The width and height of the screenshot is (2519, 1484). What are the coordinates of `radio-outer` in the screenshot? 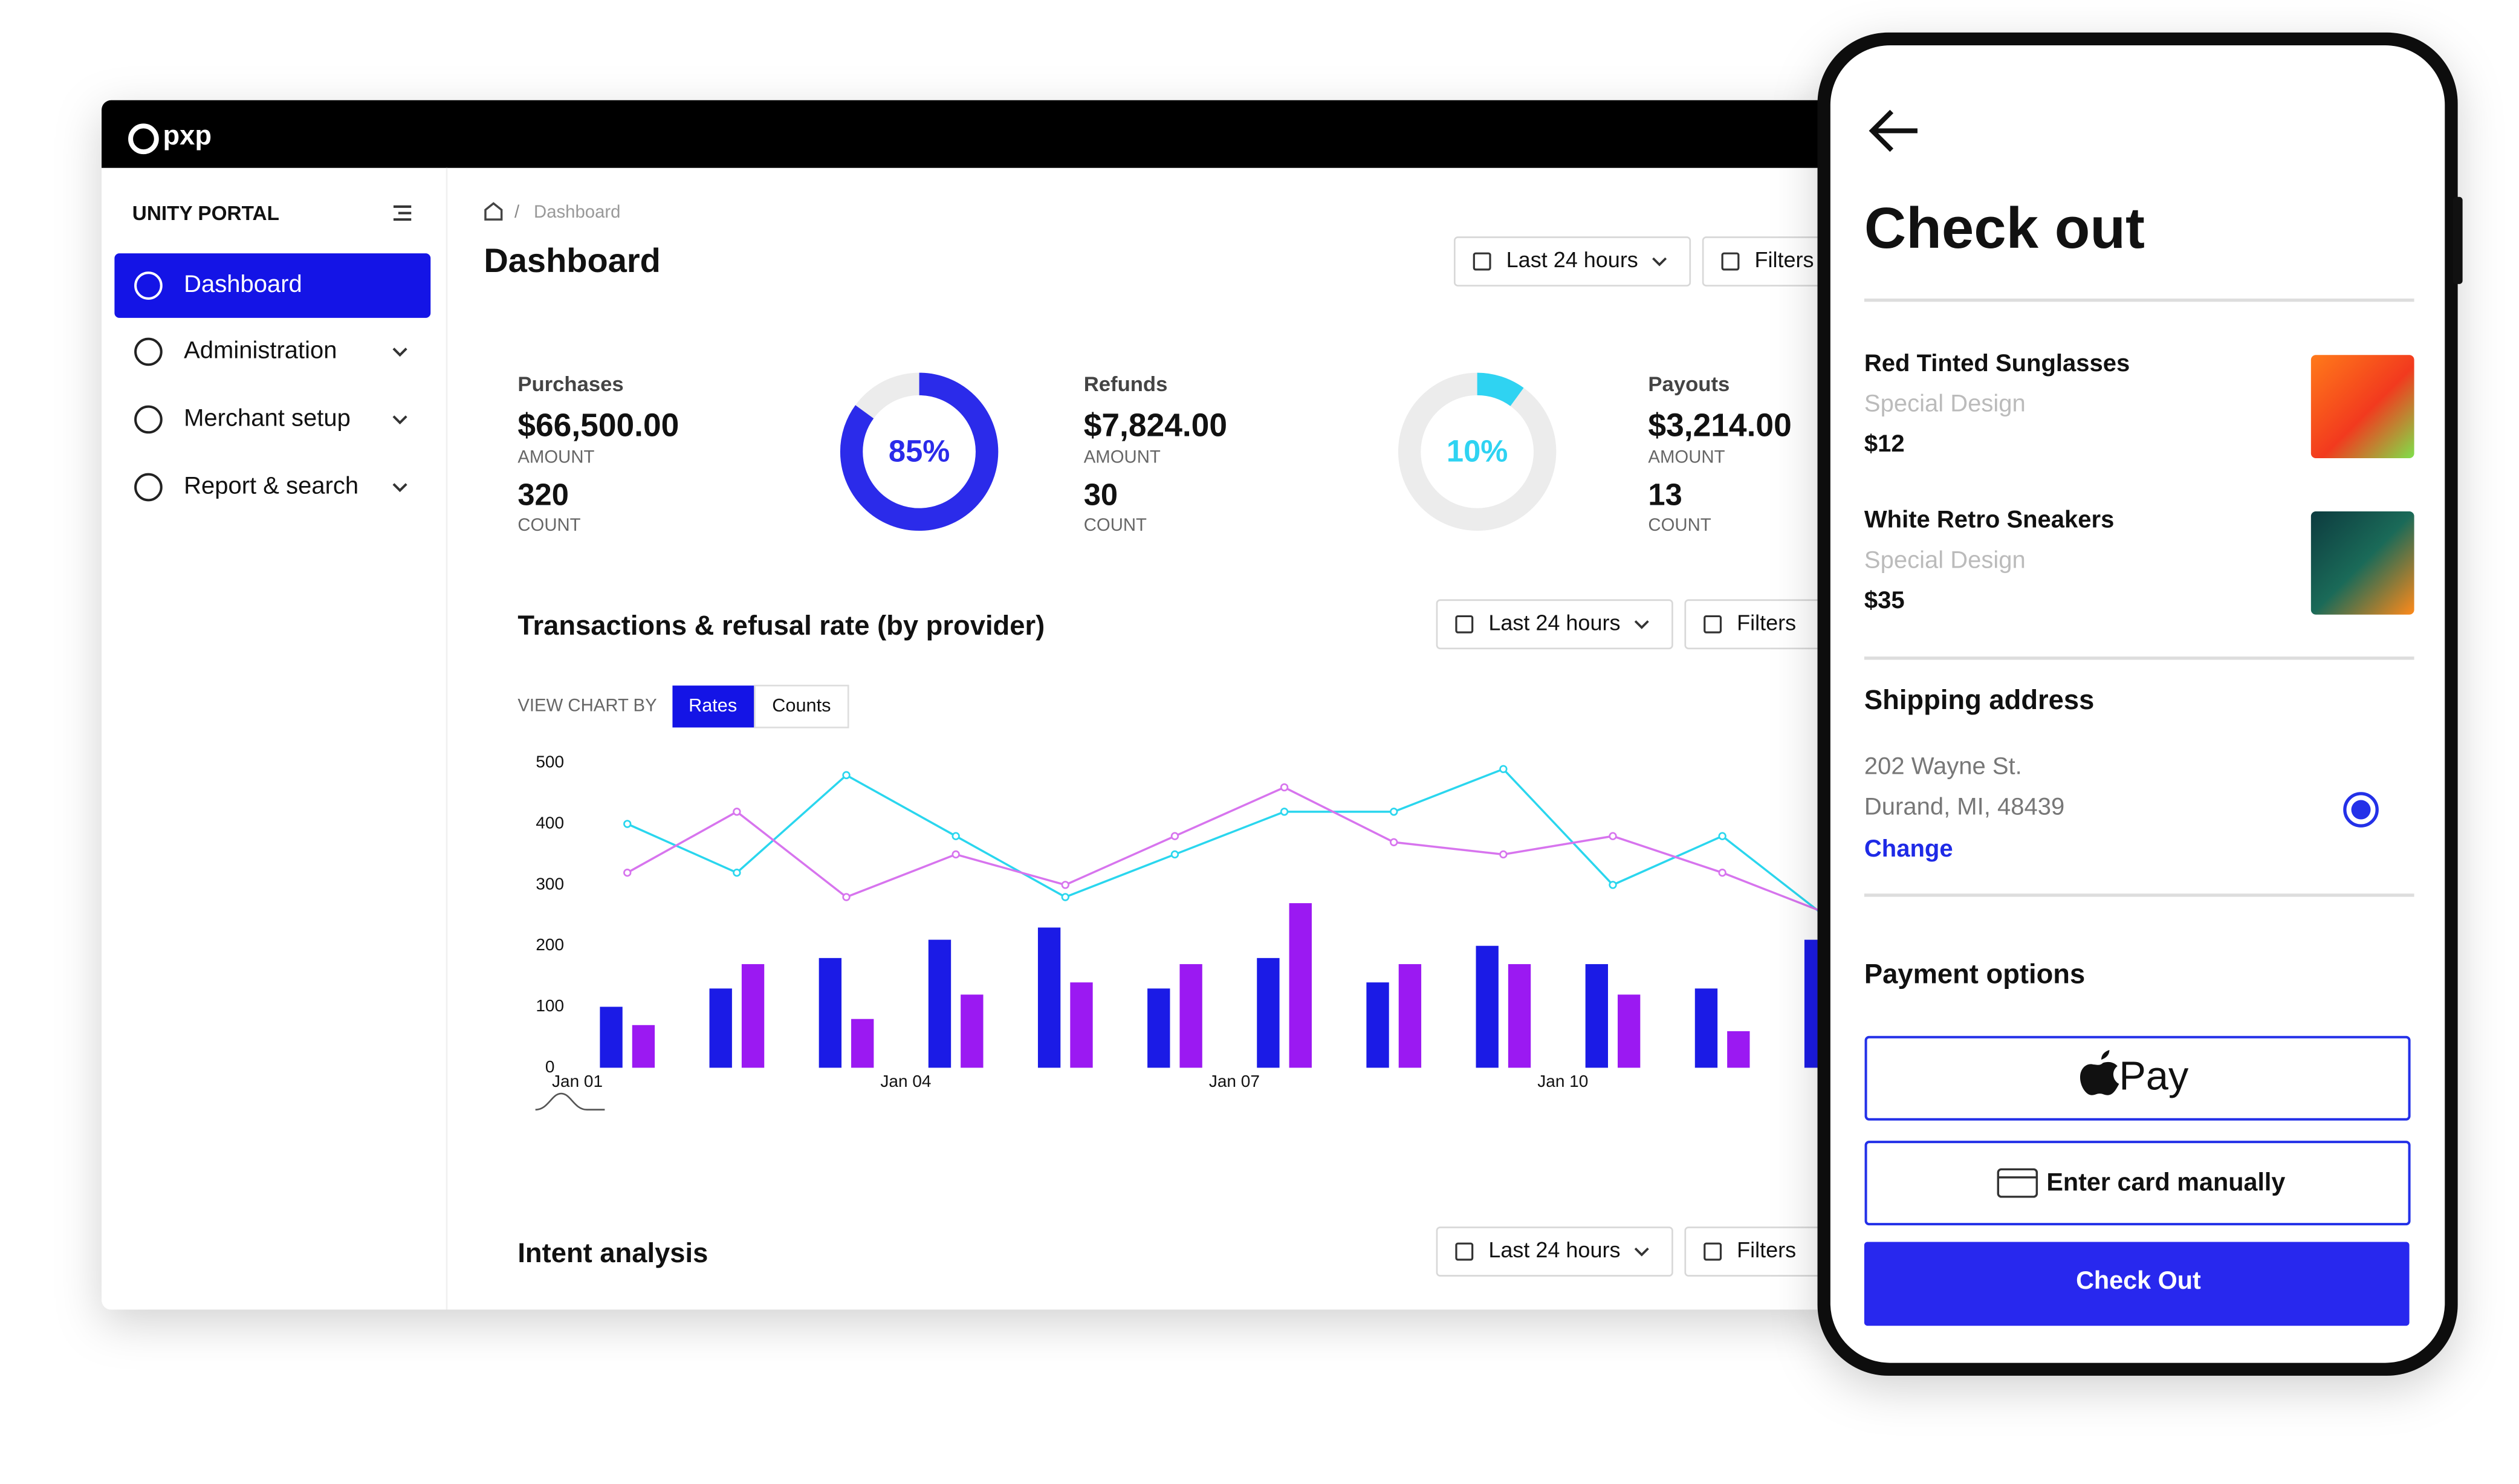 It's located at (2361, 810).